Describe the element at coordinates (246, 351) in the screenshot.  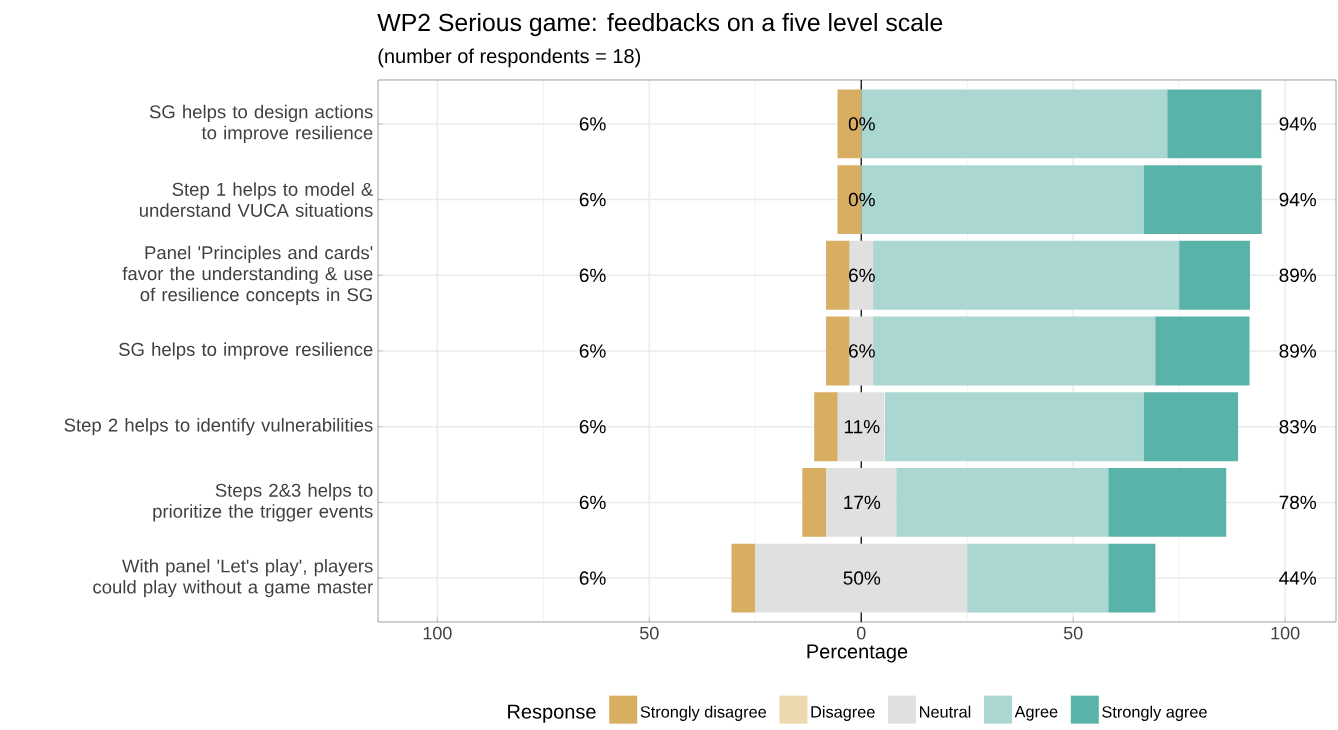
I see `y-tick-label: SG helps to improve resilience` at that location.